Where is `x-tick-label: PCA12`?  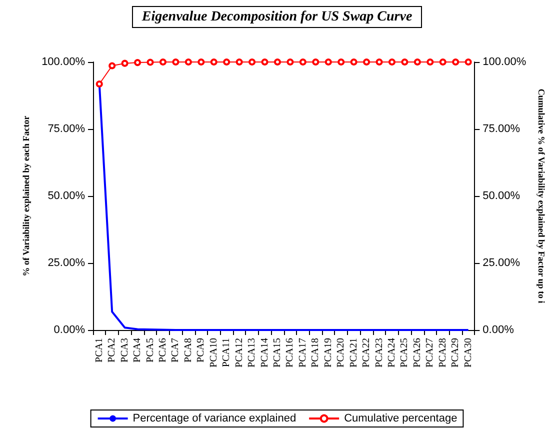
x-tick-label: PCA12 is located at coordinates (239, 353).